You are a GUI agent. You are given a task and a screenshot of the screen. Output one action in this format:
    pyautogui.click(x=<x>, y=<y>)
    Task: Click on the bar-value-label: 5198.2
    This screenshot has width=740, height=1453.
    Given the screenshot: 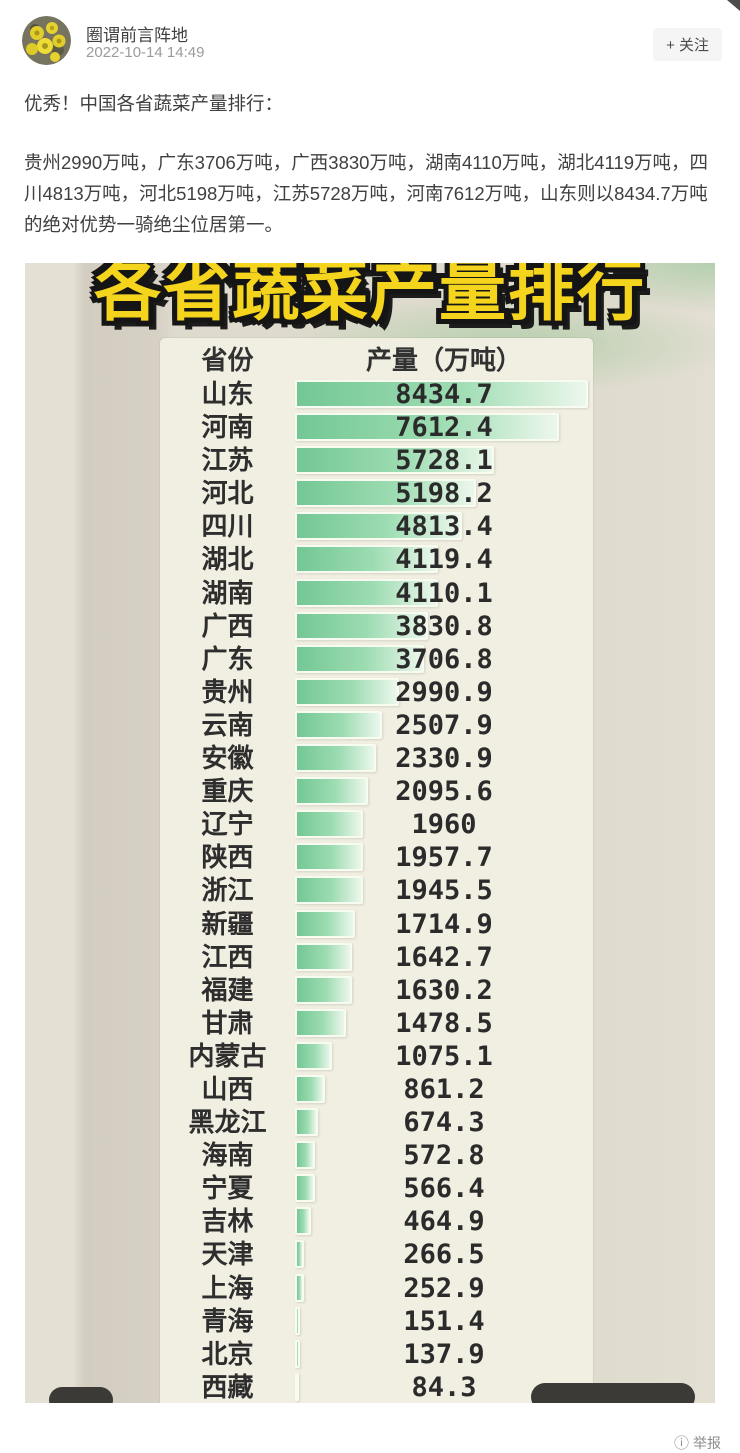 What is the action you would take?
    pyautogui.click(x=444, y=494)
    